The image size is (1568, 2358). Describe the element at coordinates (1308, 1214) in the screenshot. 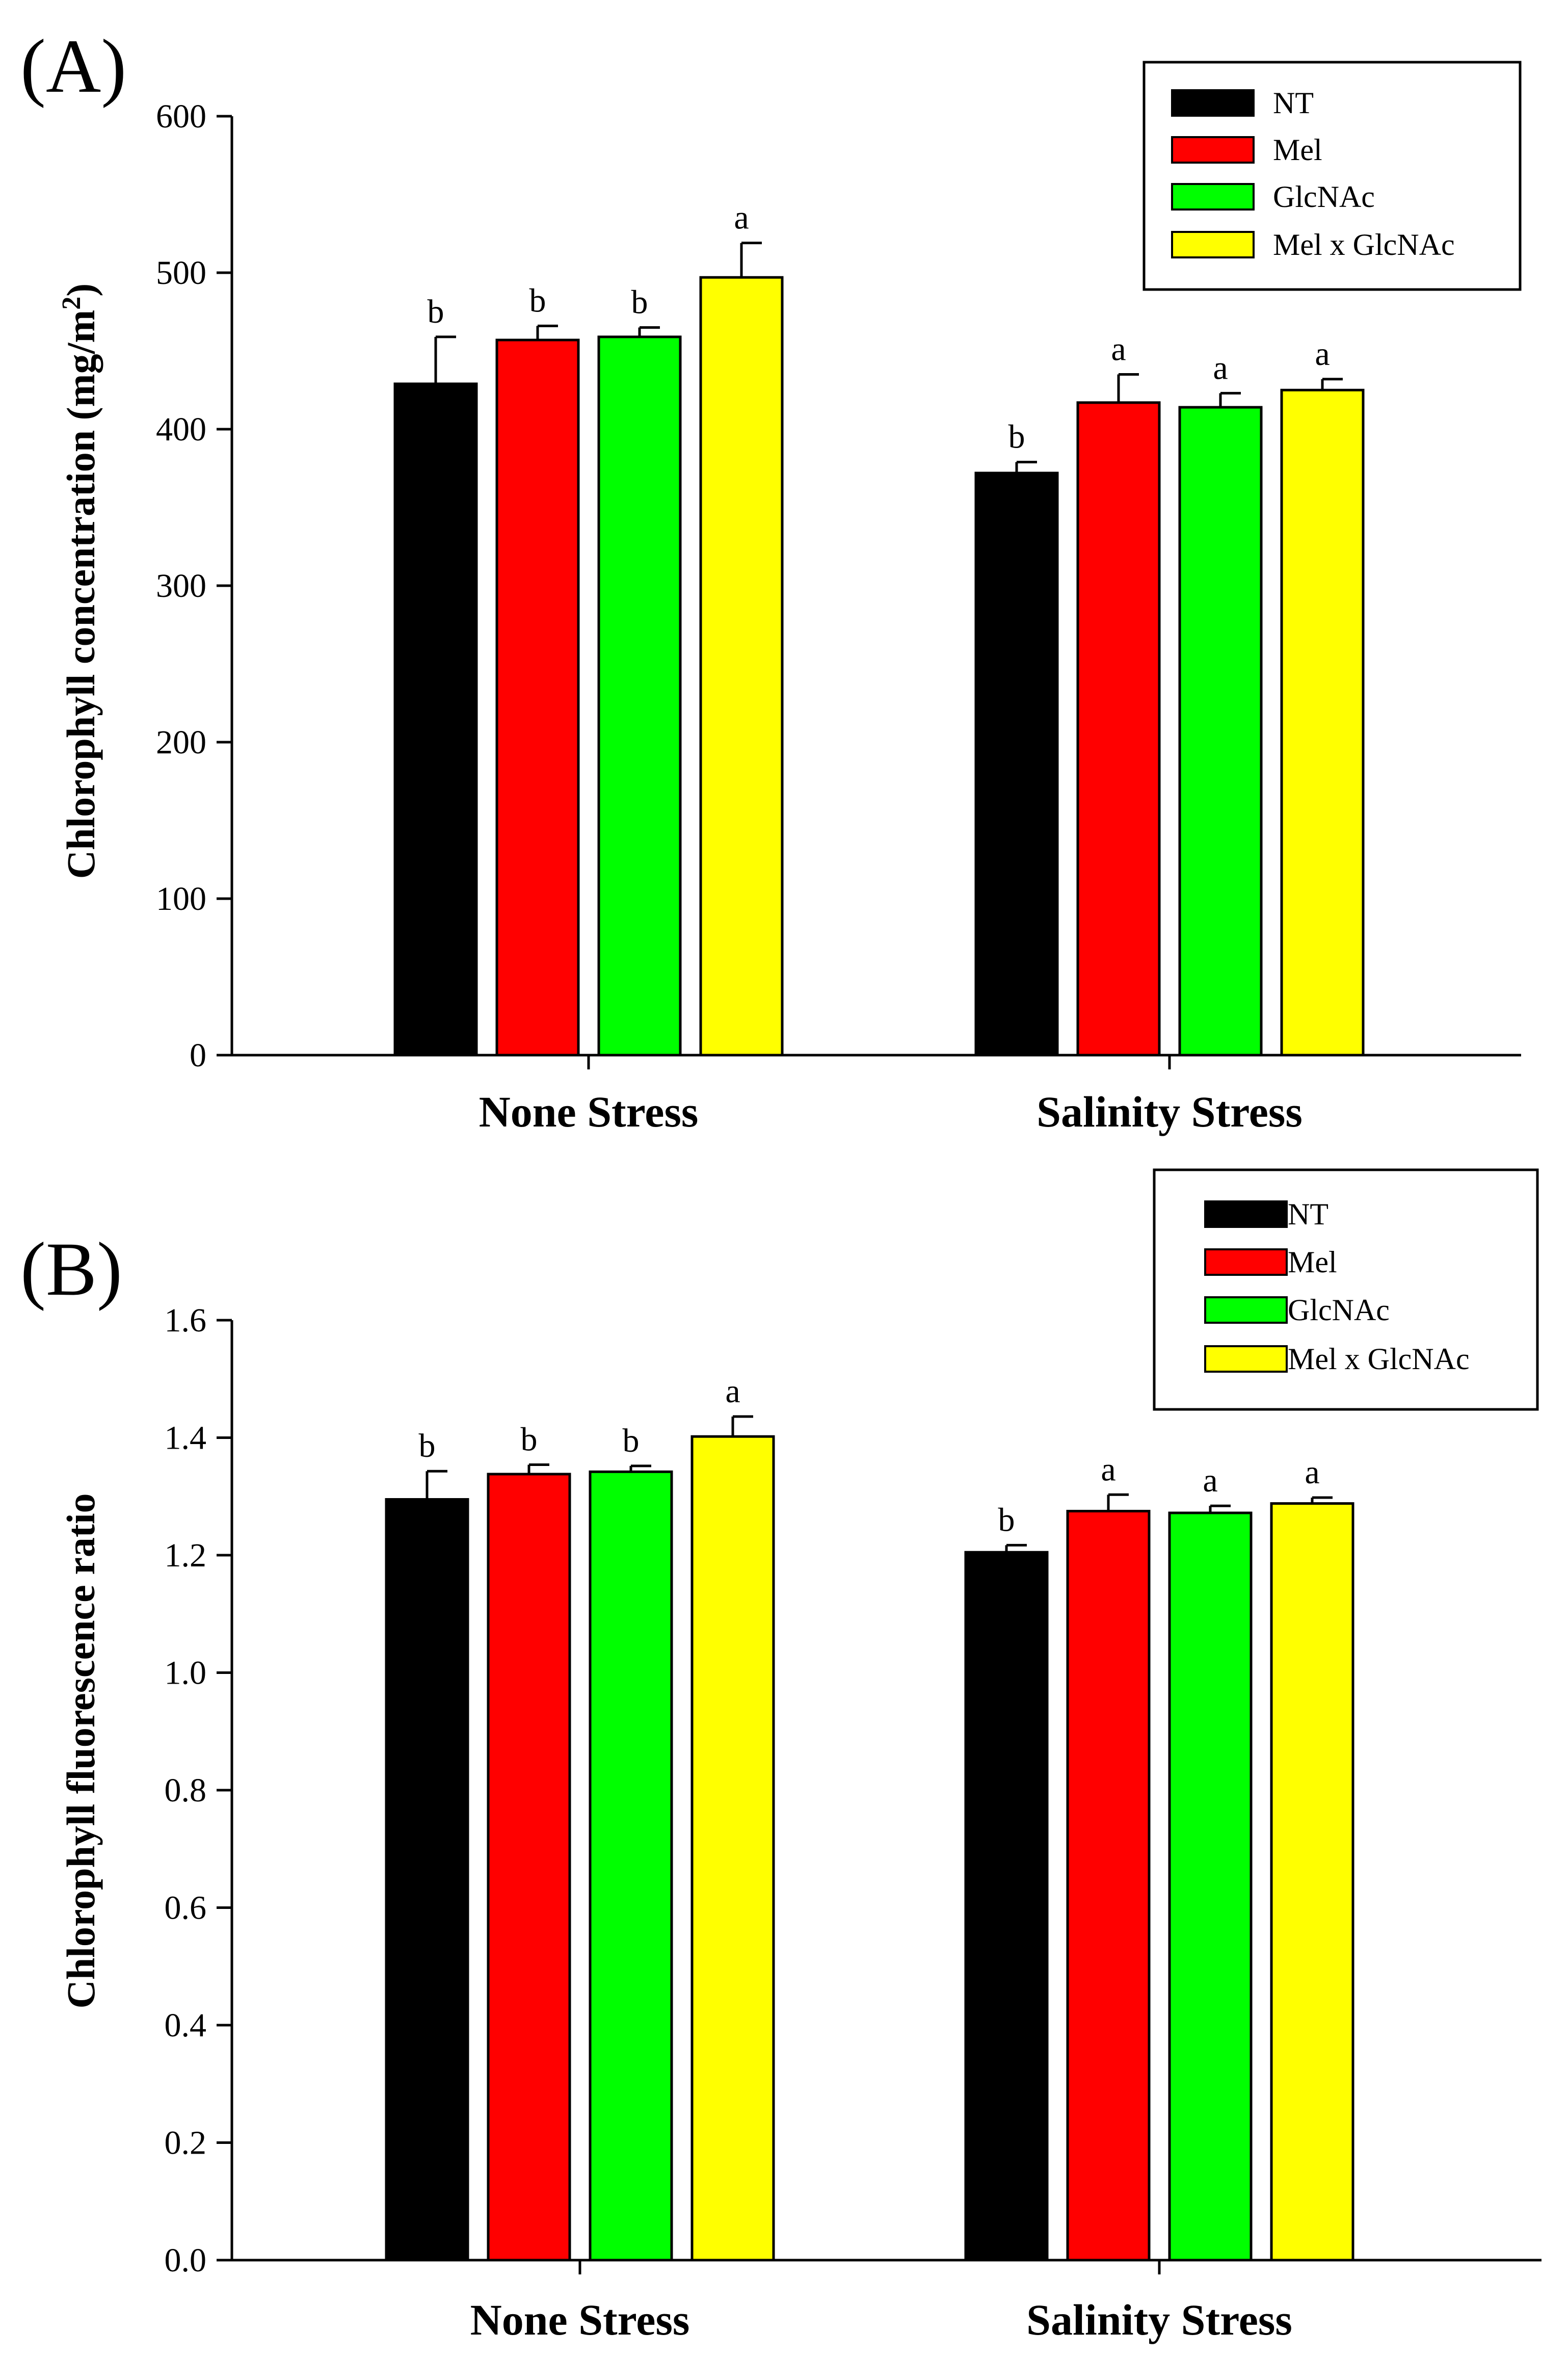

I see `panel-b-legend-label: NT` at that location.